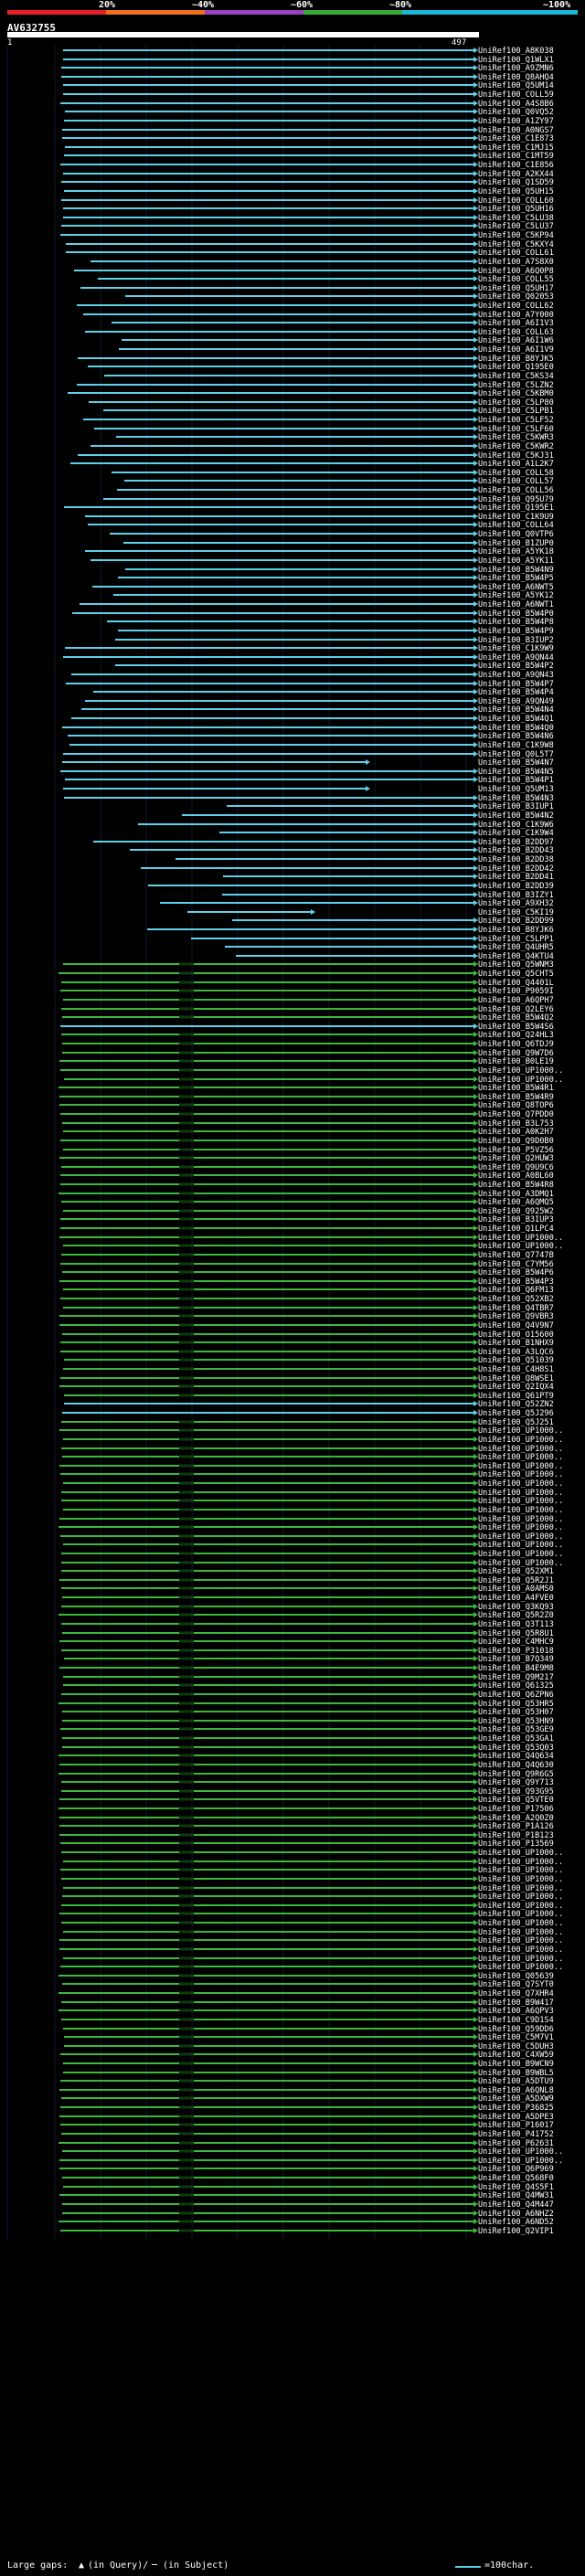 The image size is (585, 2576). What do you see at coordinates (516, 77) in the screenshot?
I see `hit-label: UniRef100_Q8AHQ4` at bounding box center [516, 77].